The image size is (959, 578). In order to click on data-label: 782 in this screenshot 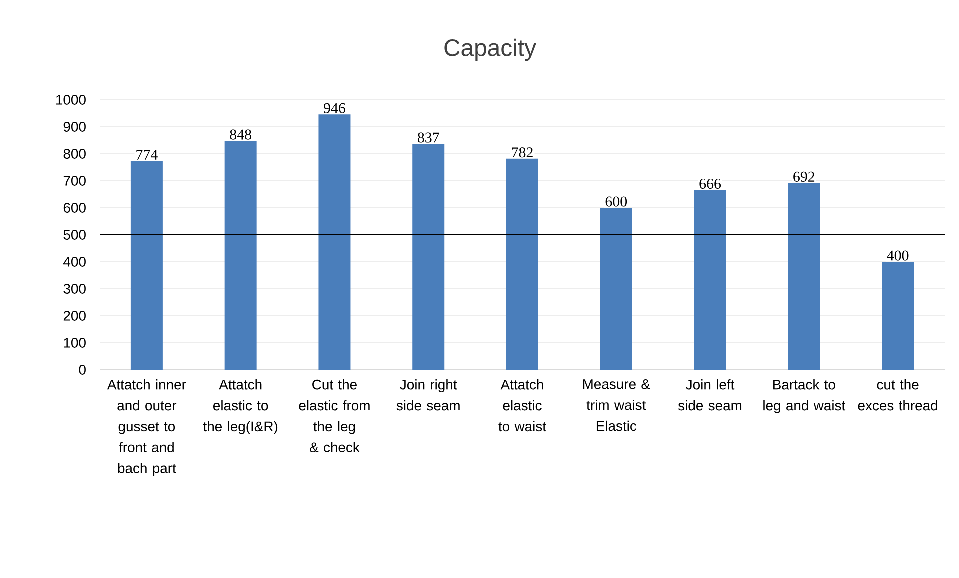, I will do `click(522, 153)`.